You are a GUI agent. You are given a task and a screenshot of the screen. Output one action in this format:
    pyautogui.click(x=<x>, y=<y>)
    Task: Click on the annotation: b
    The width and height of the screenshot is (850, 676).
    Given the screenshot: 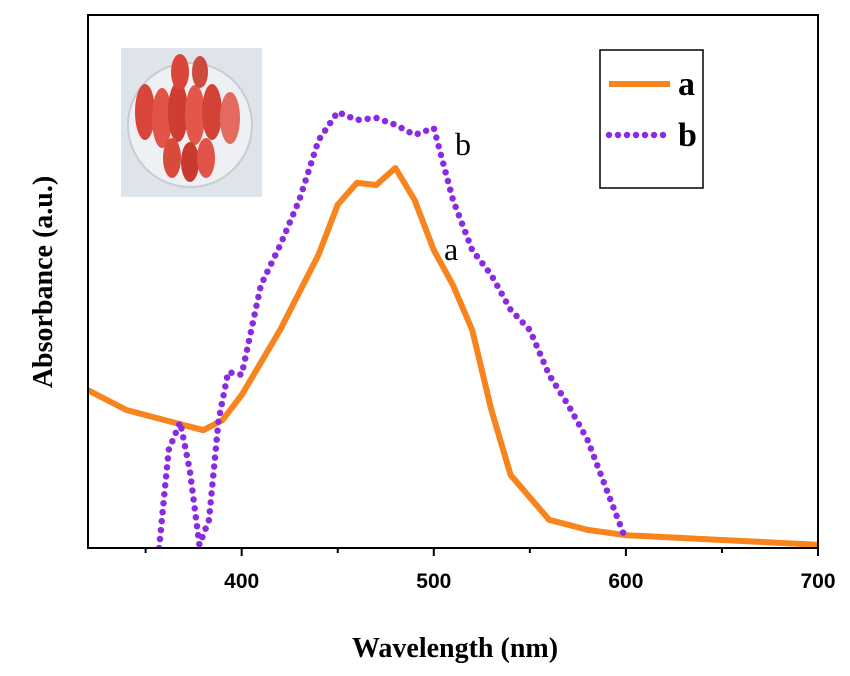 What is the action you would take?
    pyautogui.click(x=463, y=144)
    